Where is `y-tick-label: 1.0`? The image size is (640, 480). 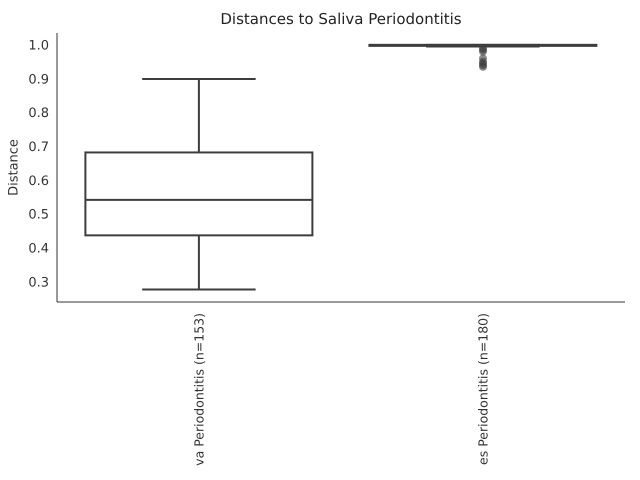 y-tick-label: 1.0 is located at coordinates (38, 46).